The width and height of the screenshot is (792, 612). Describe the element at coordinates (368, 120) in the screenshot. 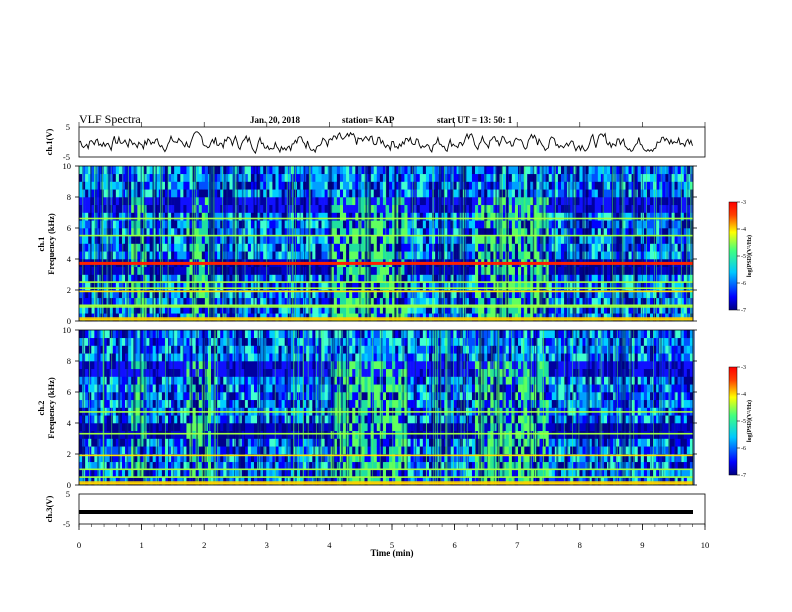

I see `station-label: station= KAP` at that location.